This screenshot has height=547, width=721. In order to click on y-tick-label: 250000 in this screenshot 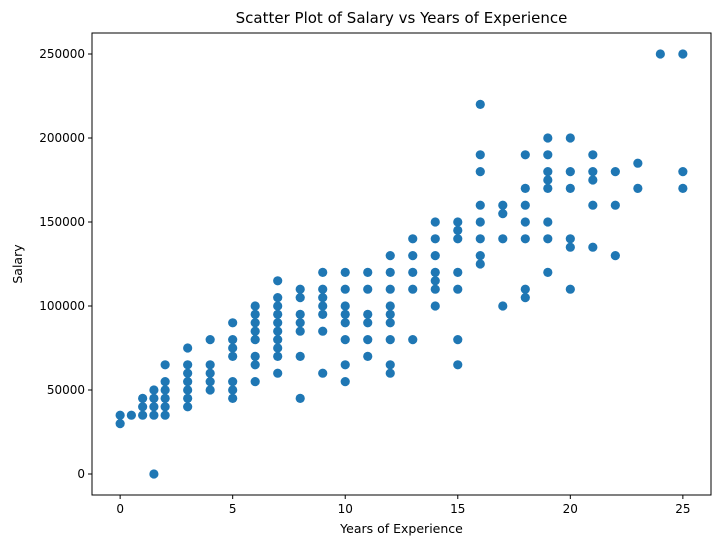, I will do `click(62, 54)`.